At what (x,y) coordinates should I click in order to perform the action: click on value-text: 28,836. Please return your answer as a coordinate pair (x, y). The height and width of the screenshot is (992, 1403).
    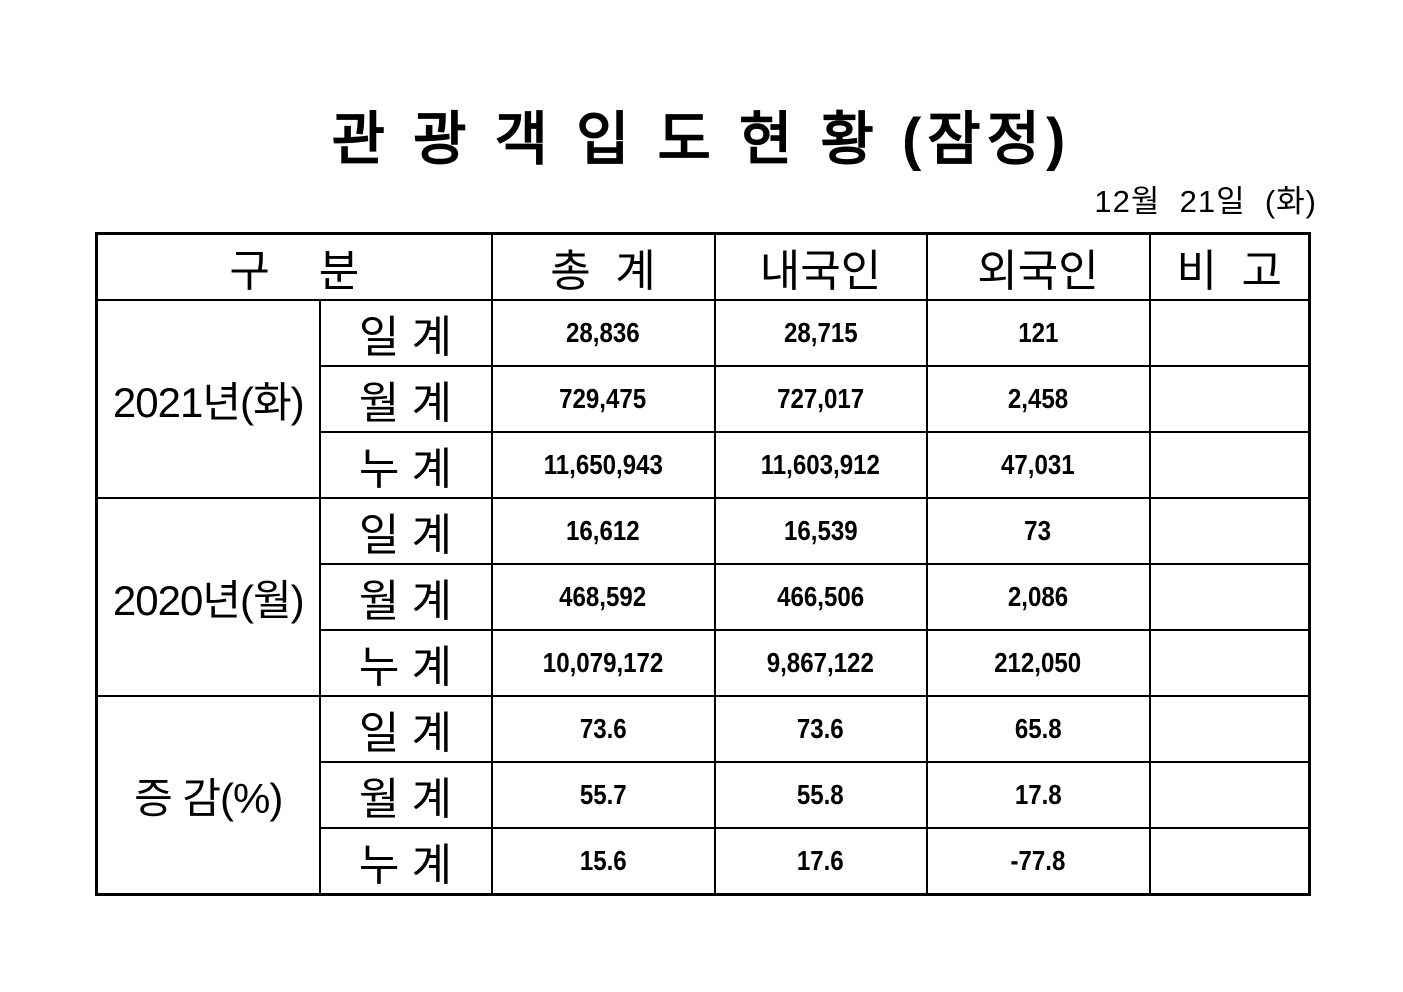
    Looking at the image, I should click on (603, 332).